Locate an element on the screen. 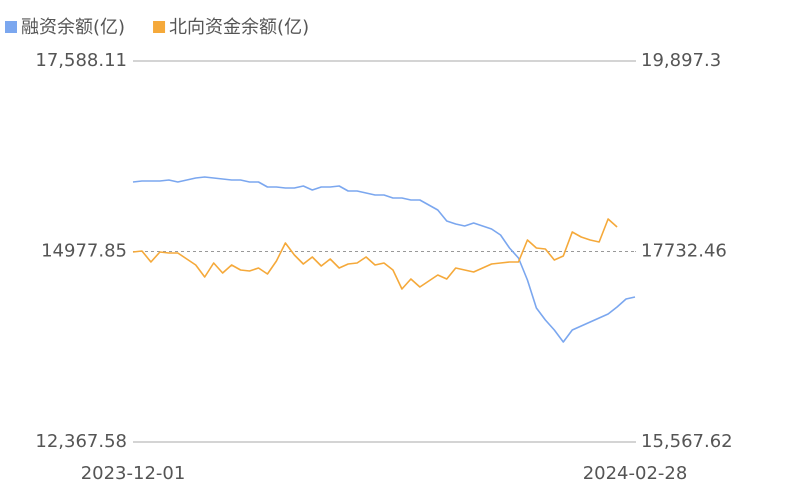 Image resolution: width=800 pixels, height=500 pixels. line-series is located at coordinates (375, 254).